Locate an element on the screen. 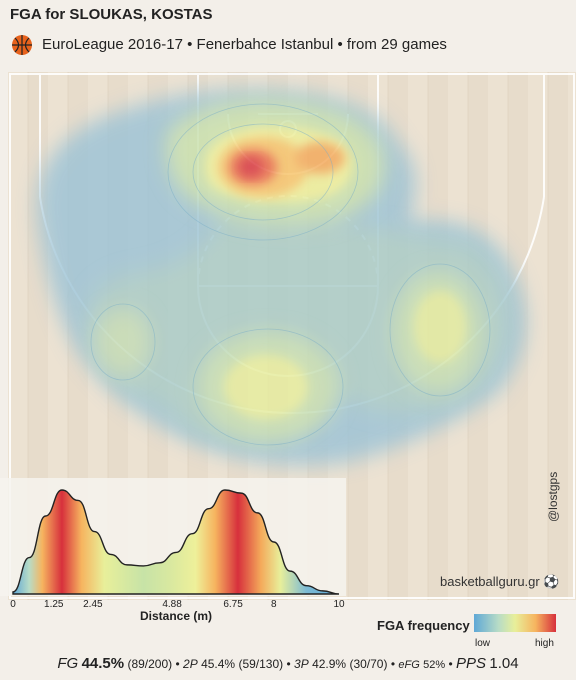 The image size is (576, 680). distance-tick-label: 2.45 is located at coordinates (93, 604).